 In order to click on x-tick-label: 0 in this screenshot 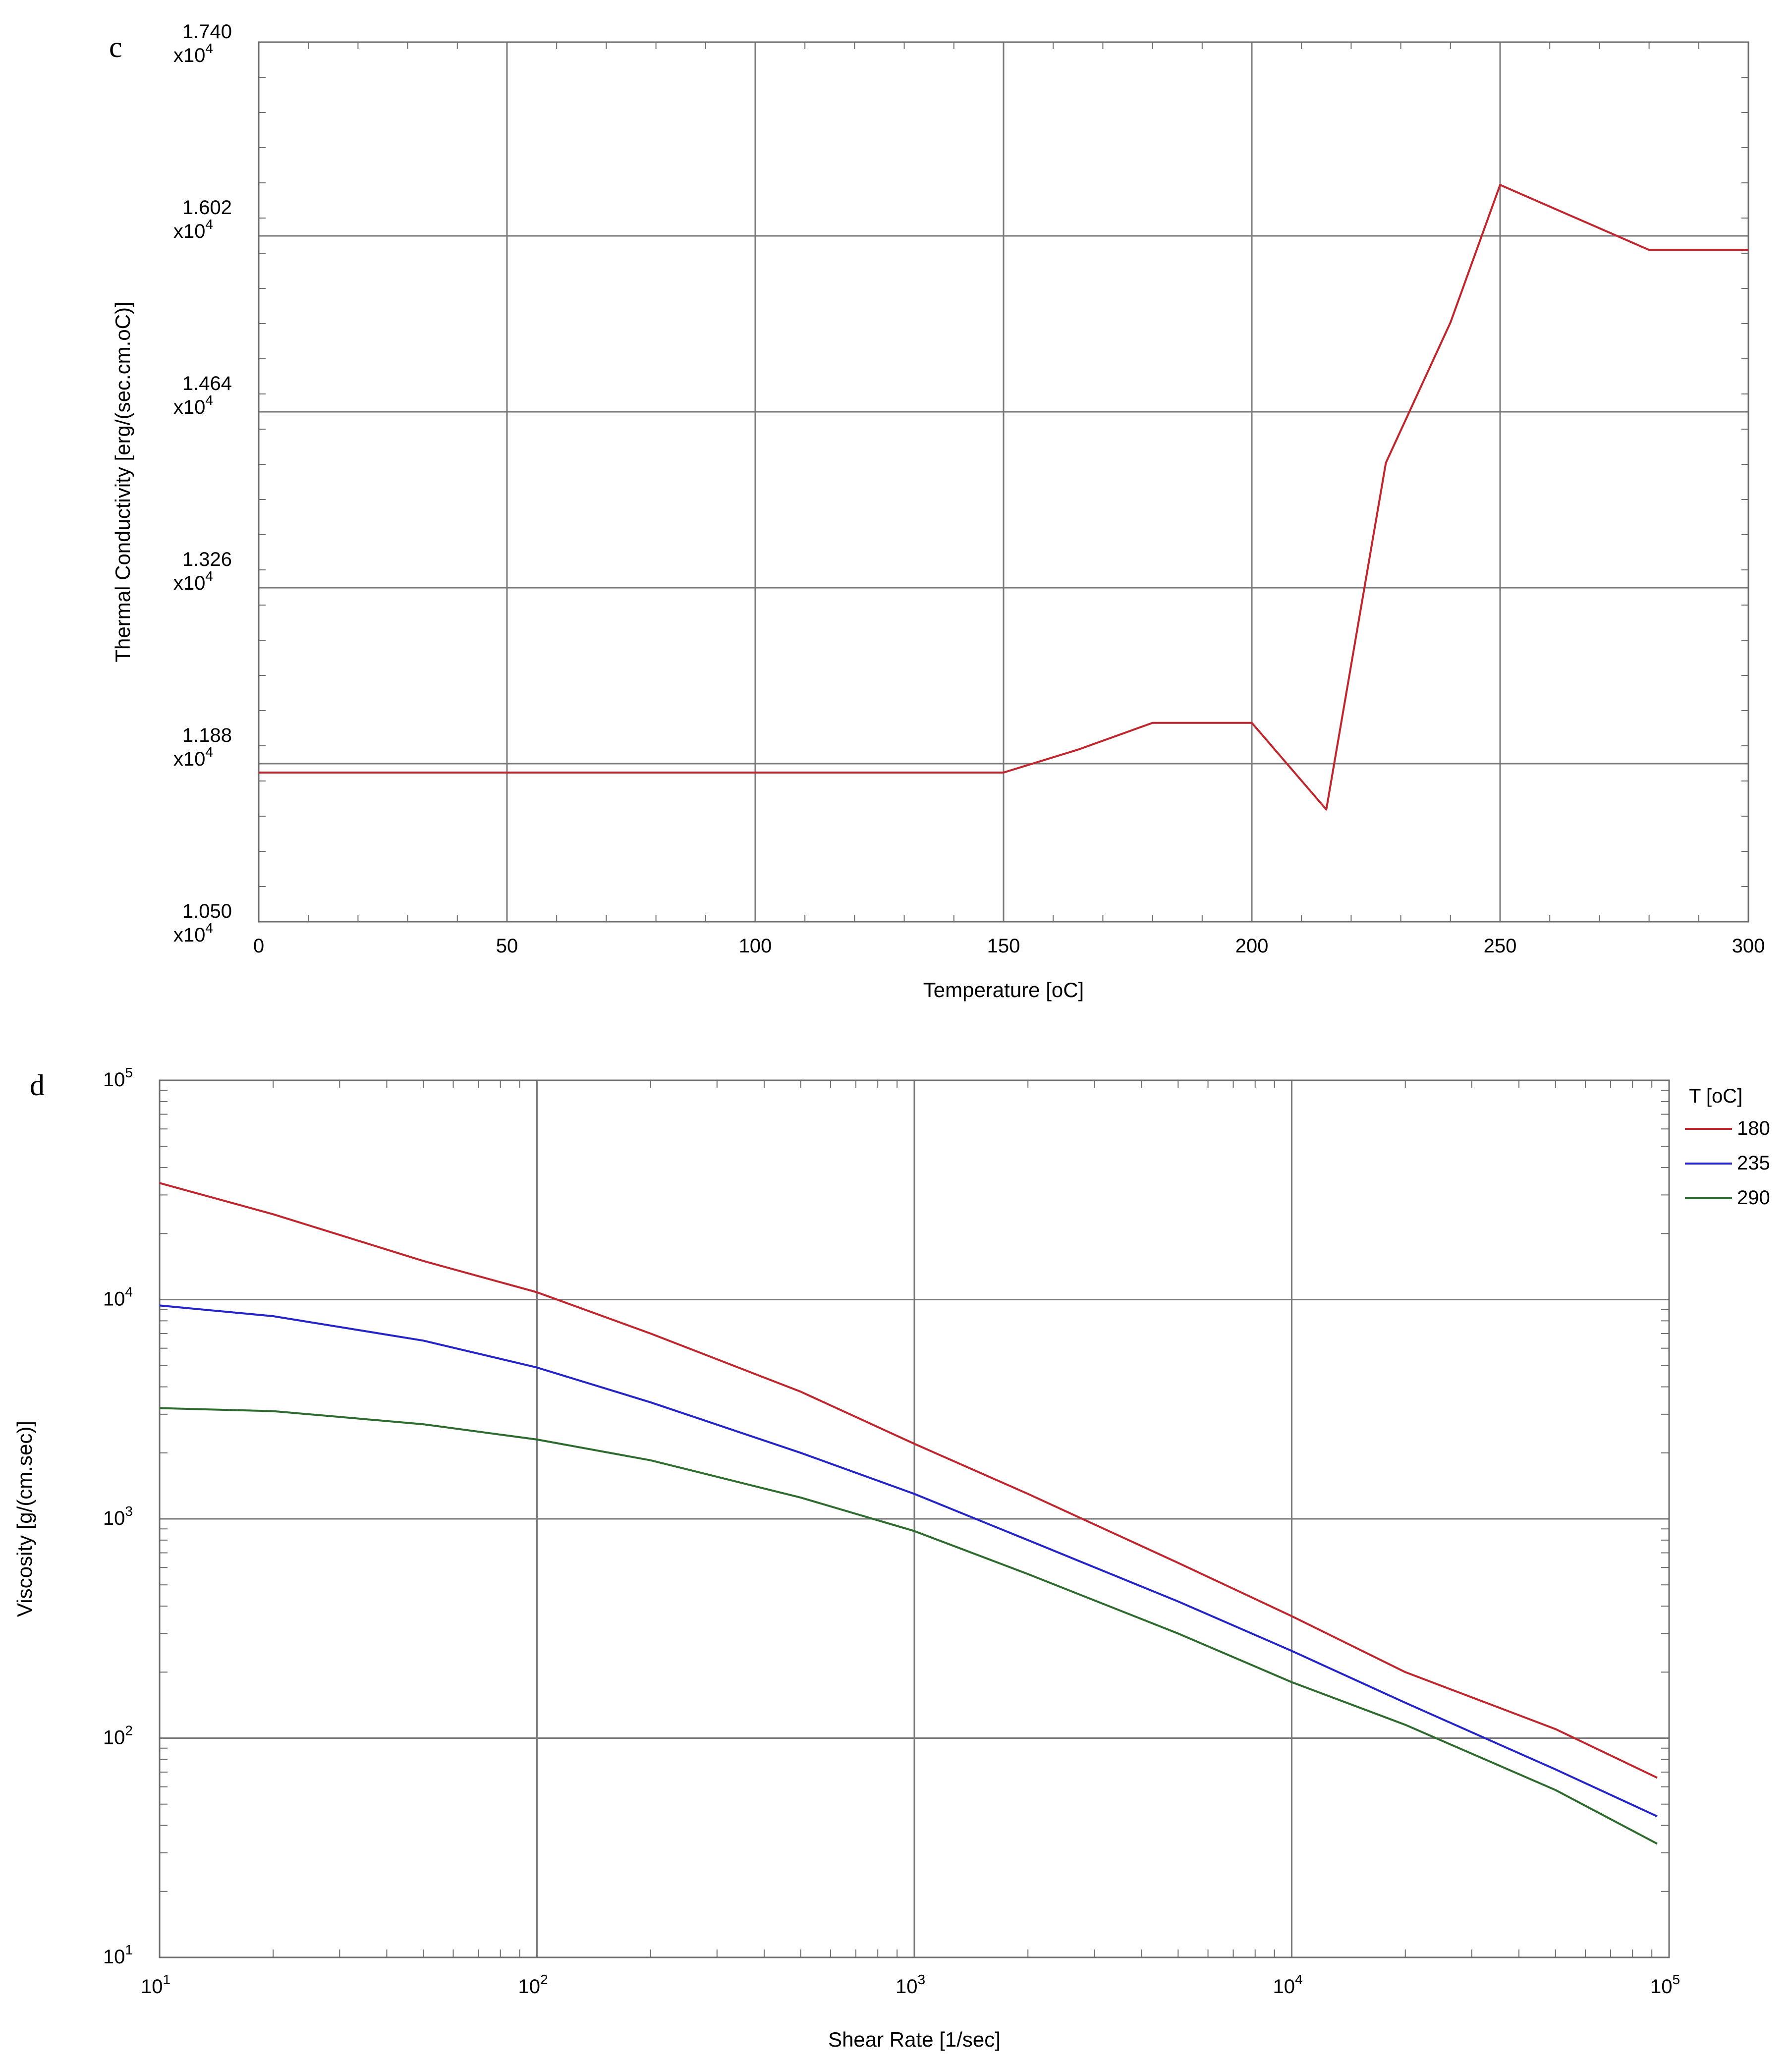, I will do `click(258, 946)`.